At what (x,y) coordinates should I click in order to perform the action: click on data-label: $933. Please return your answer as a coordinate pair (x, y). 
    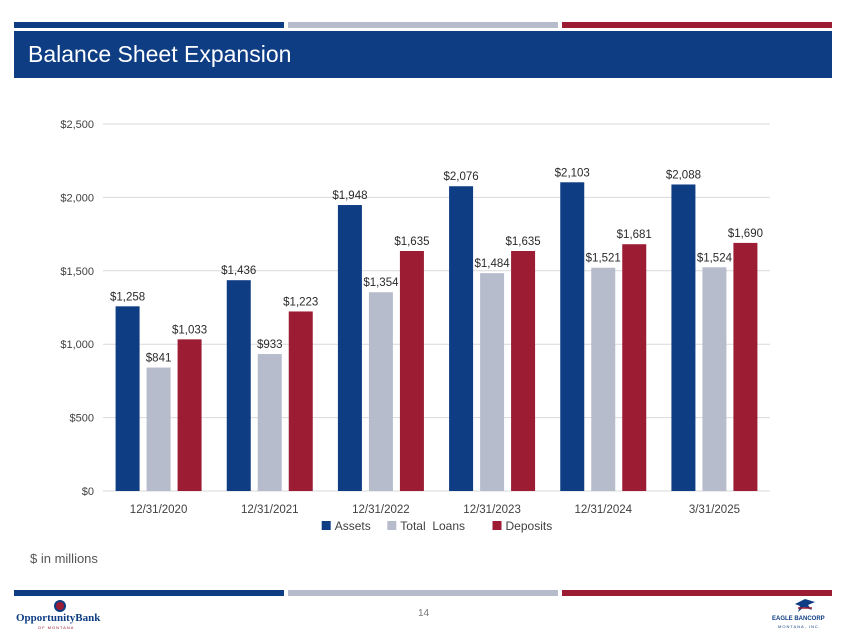
    Looking at the image, I should click on (270, 345).